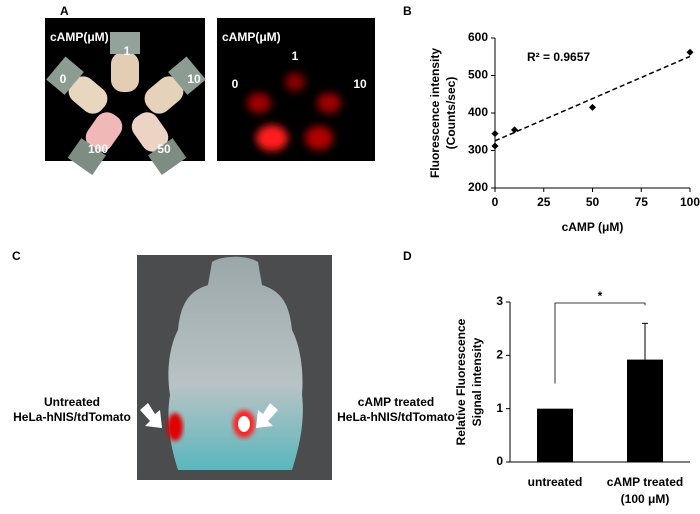 Image resolution: width=700 pixels, height=514 pixels. Describe the element at coordinates (499, 408) in the screenshot. I see `y-tick-label: 1` at that location.